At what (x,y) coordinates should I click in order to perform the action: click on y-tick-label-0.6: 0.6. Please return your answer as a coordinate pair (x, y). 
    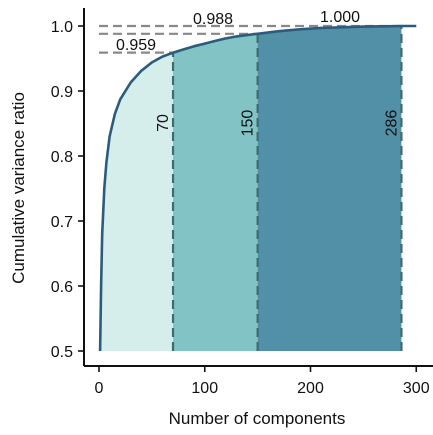
    Looking at the image, I should click on (62, 287).